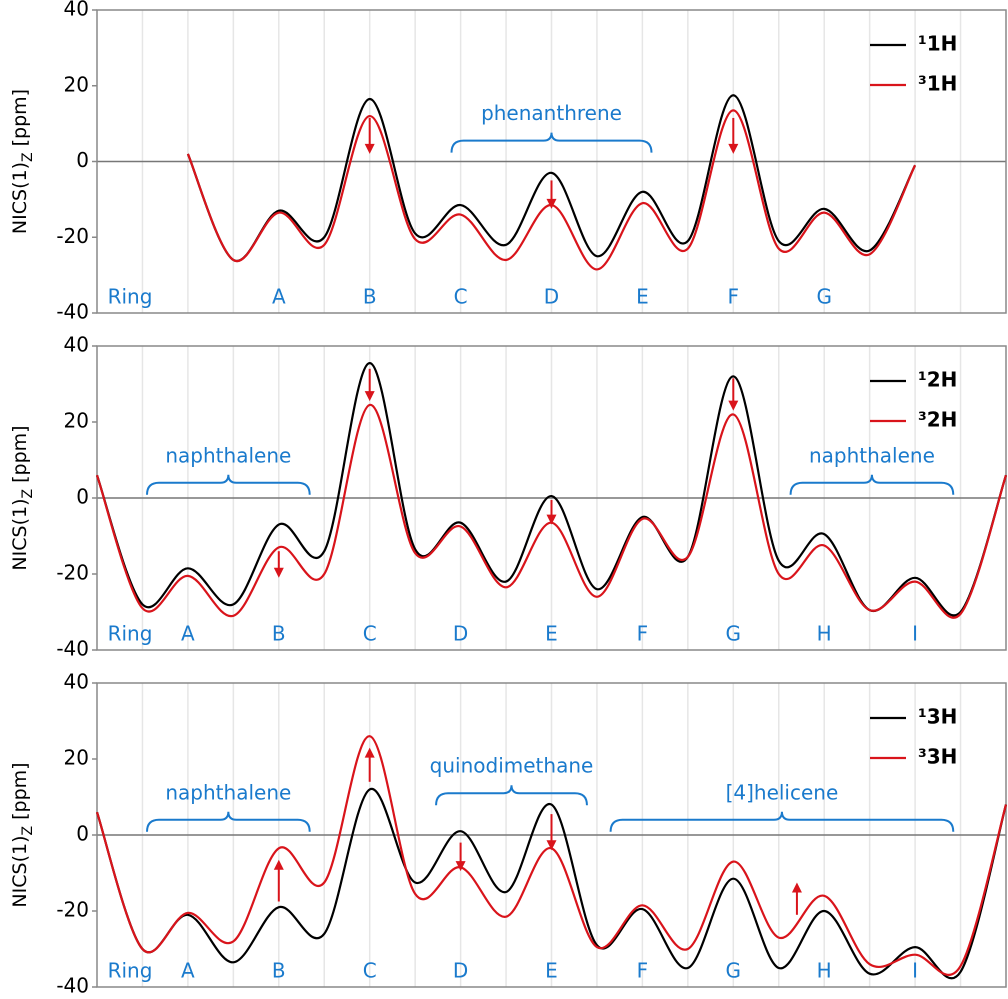  What do you see at coordinates (937, 44) in the screenshot?
I see `legend-label: ¹1H` at bounding box center [937, 44].